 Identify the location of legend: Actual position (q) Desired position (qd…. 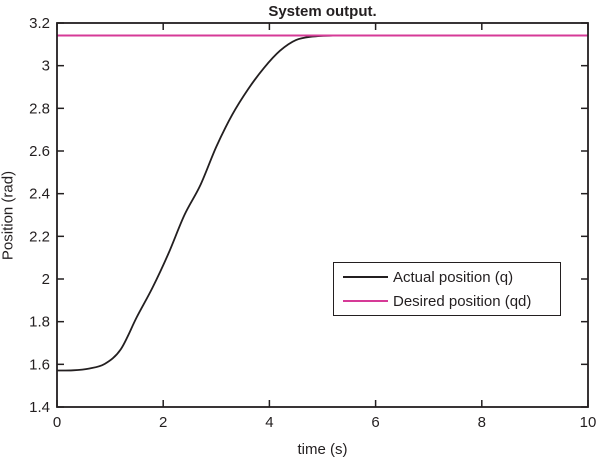
(447, 289).